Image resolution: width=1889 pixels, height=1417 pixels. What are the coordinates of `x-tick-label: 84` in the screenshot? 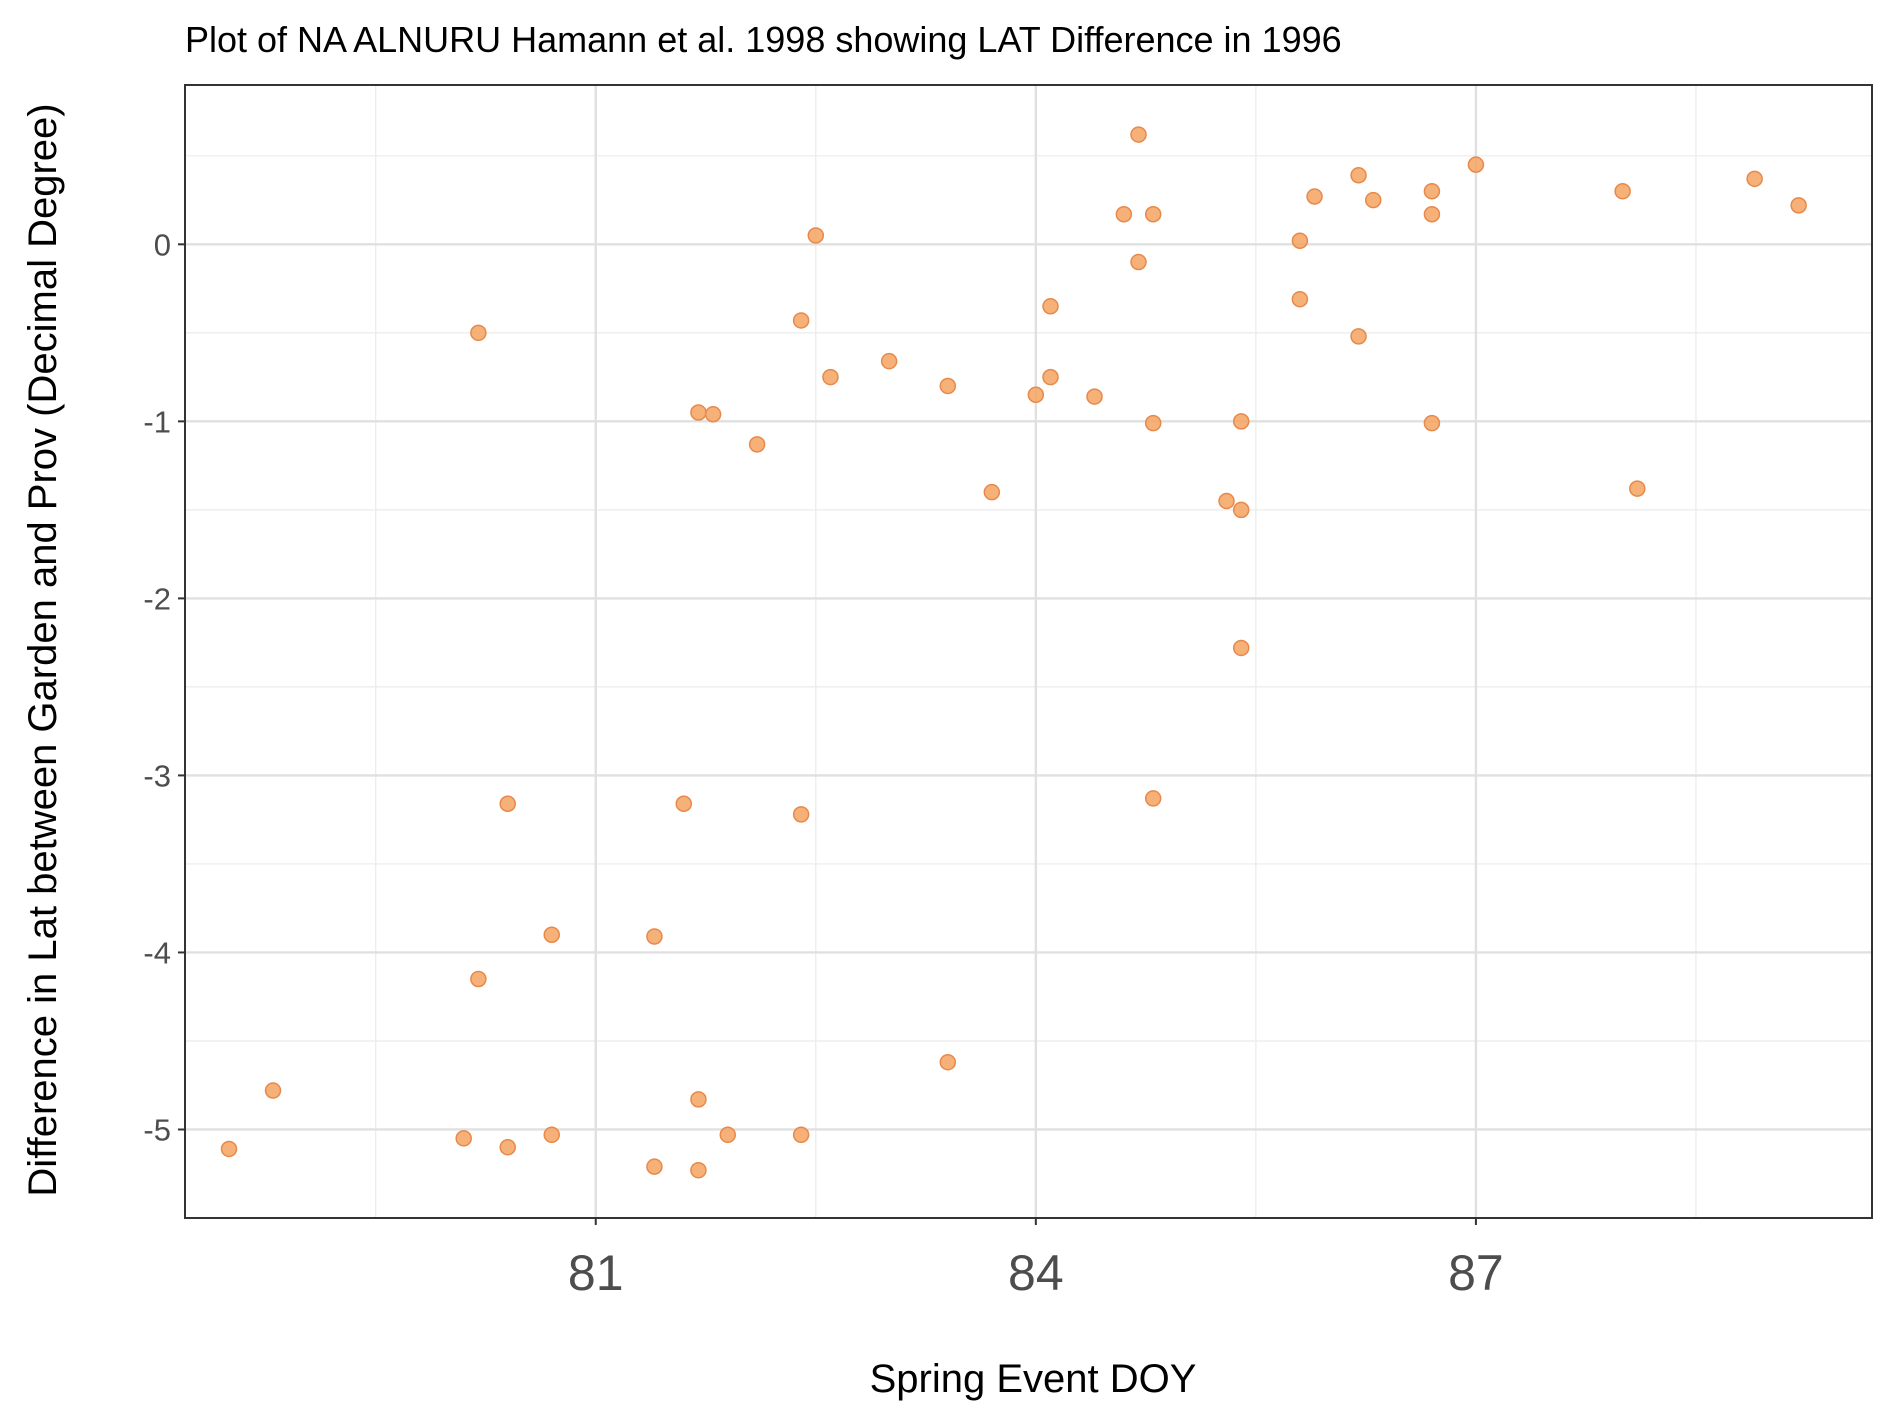 It's located at (1036, 1273).